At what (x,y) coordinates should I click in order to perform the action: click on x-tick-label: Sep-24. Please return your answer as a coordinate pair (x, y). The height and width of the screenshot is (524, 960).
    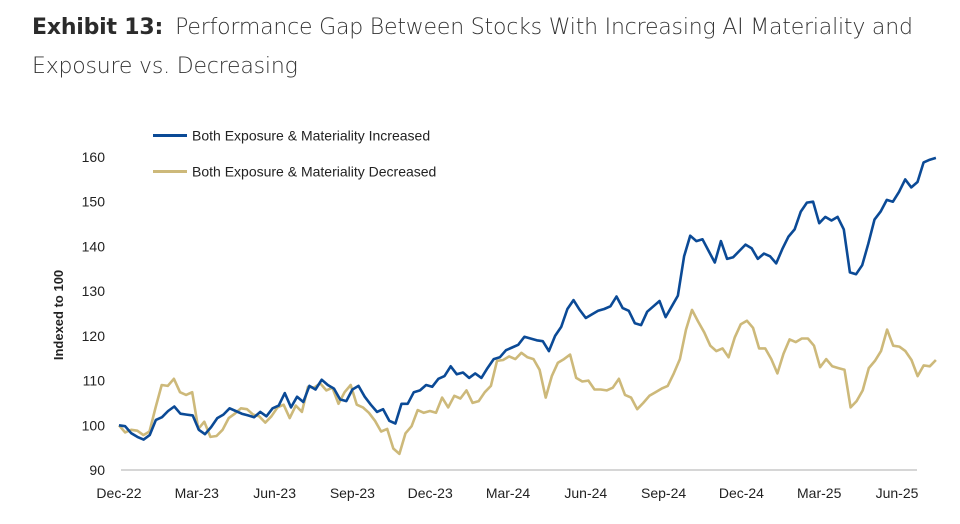
    Looking at the image, I should click on (663, 493).